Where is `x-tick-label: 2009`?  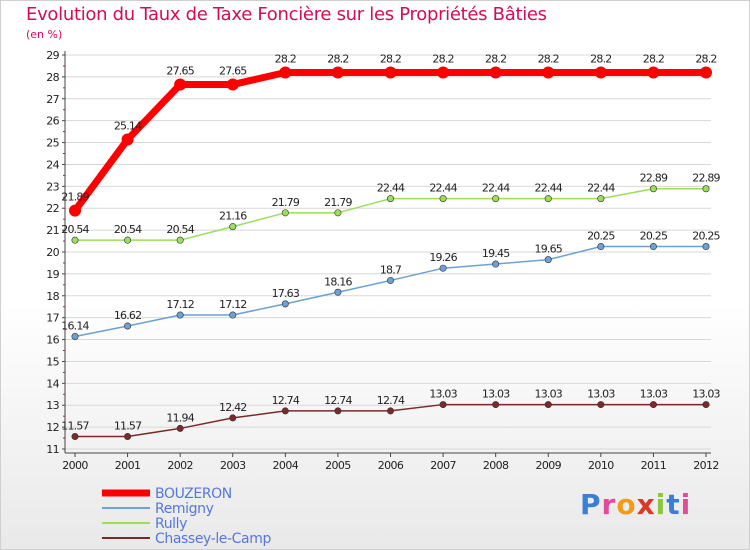
x-tick-label: 2009 is located at coordinates (548, 465).